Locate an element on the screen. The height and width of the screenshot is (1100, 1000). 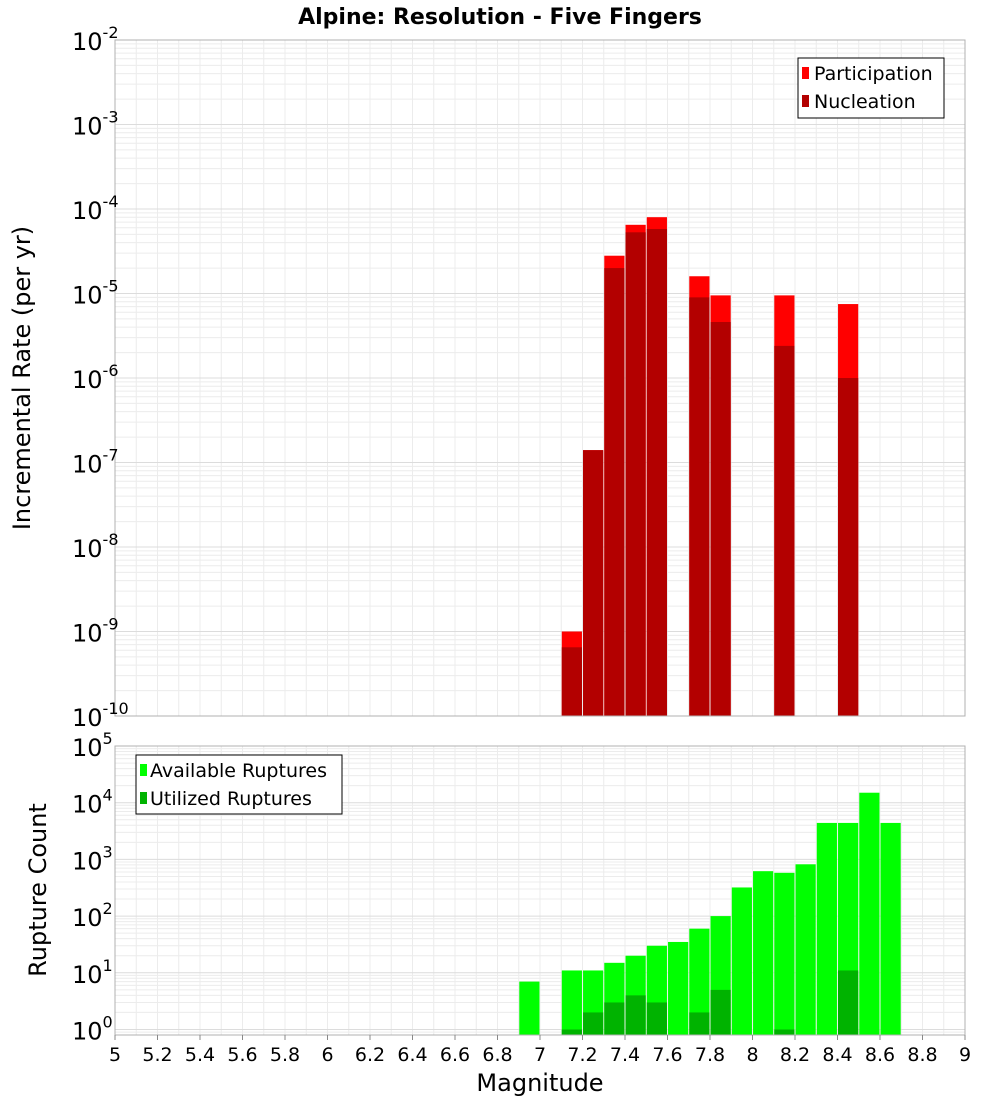
x-tick-label: 9 is located at coordinates (965, 1055).